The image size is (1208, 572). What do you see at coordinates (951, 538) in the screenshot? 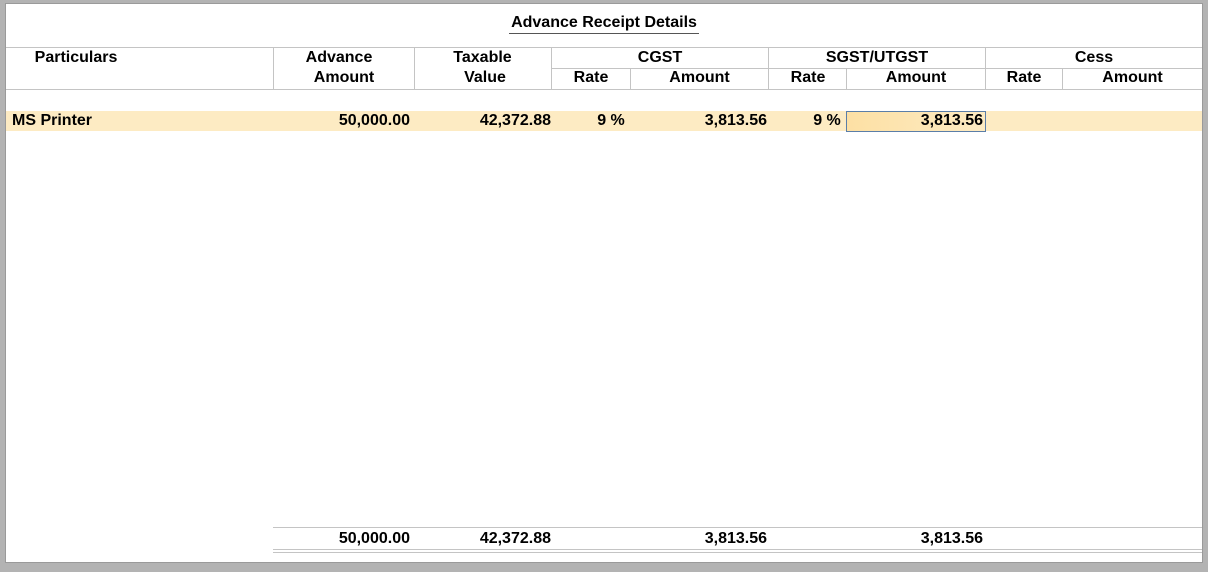
I see `total-sgst-amount: 3,813.56` at bounding box center [951, 538].